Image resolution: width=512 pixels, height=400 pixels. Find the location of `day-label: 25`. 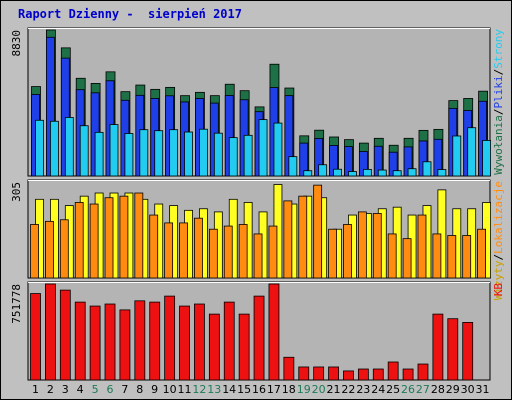

day-label: 25 is located at coordinates (393, 389).